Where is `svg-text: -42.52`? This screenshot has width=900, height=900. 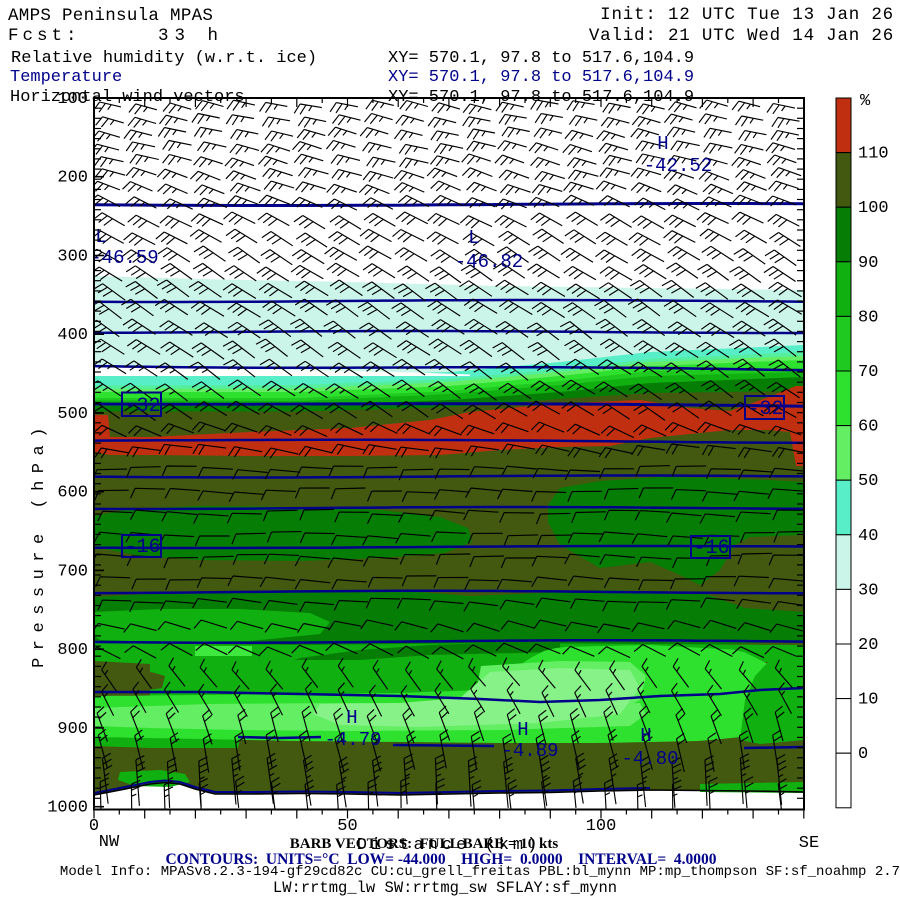
svg-text: -42.52 is located at coordinates (678, 166).